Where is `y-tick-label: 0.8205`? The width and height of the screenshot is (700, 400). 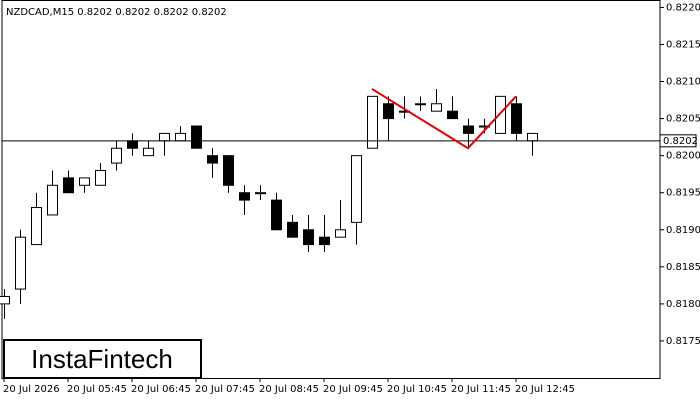
y-tick-label: 0.8205 is located at coordinates (683, 119).